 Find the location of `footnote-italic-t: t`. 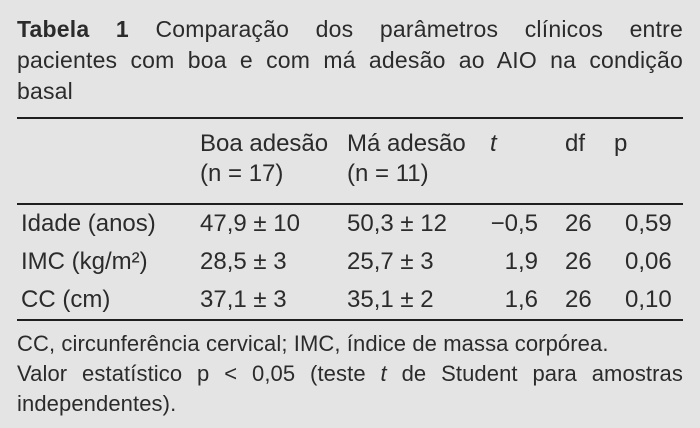

footnote-italic-t: t is located at coordinates (383, 373).